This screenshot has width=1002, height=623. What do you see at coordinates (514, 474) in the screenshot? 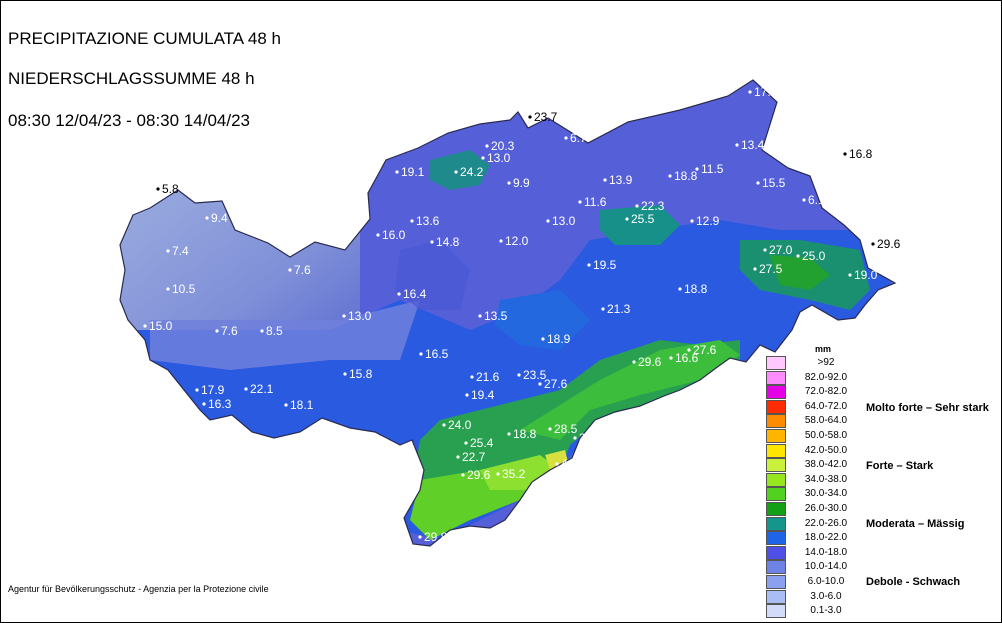
I see `station-value-label: 35.2` at bounding box center [514, 474].